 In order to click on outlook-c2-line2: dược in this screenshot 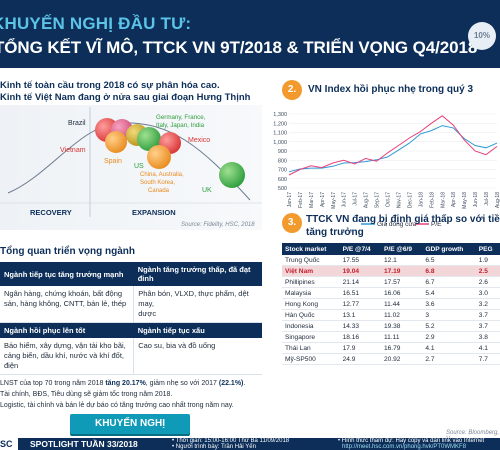, I will do `click(147, 313)`.